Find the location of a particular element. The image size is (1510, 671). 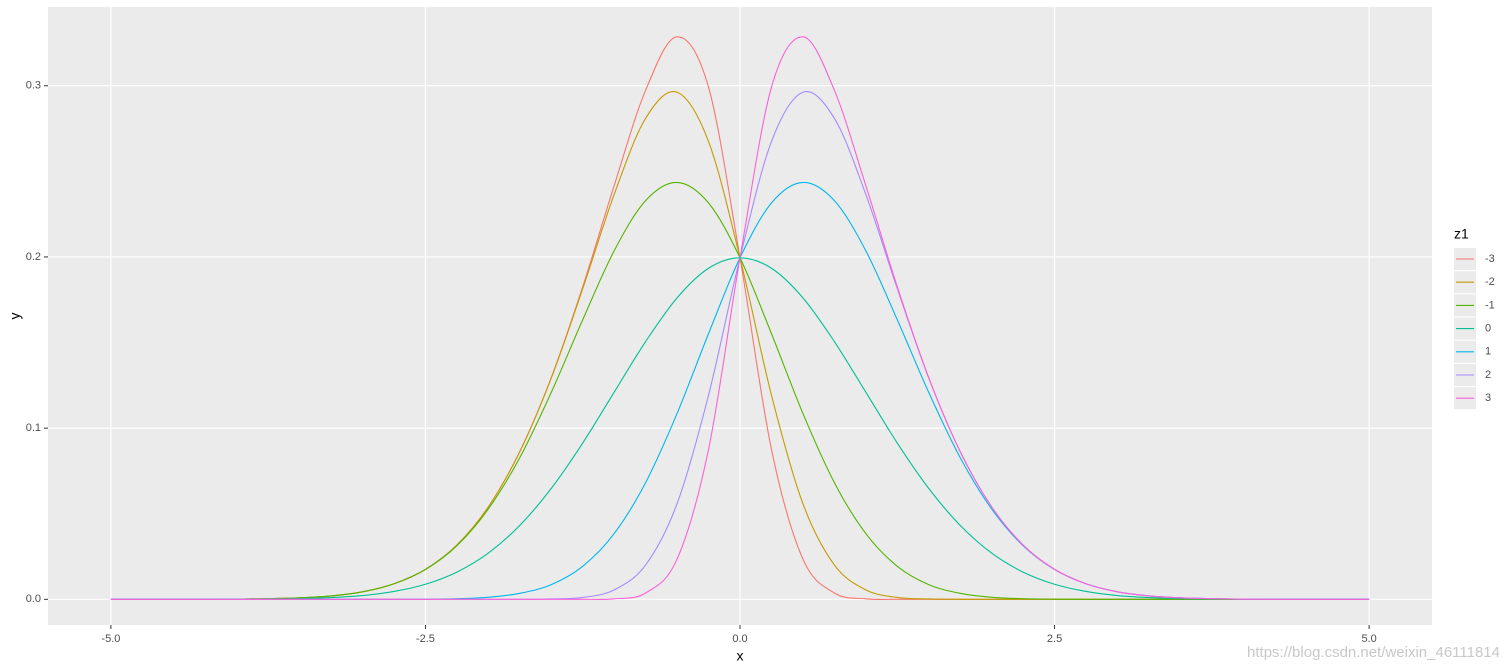

x-tick-label: 5.0 is located at coordinates (1368, 639).